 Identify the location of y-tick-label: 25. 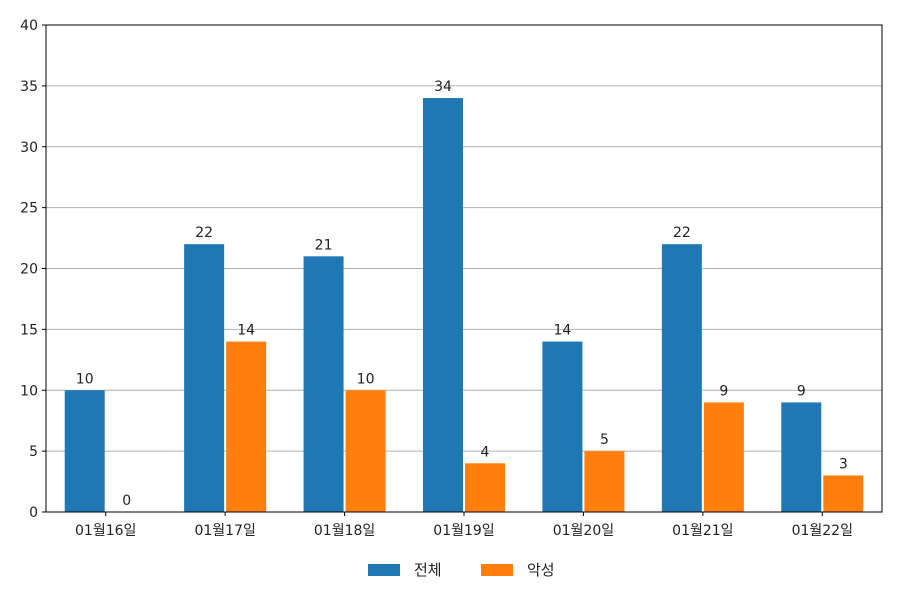
(29, 209).